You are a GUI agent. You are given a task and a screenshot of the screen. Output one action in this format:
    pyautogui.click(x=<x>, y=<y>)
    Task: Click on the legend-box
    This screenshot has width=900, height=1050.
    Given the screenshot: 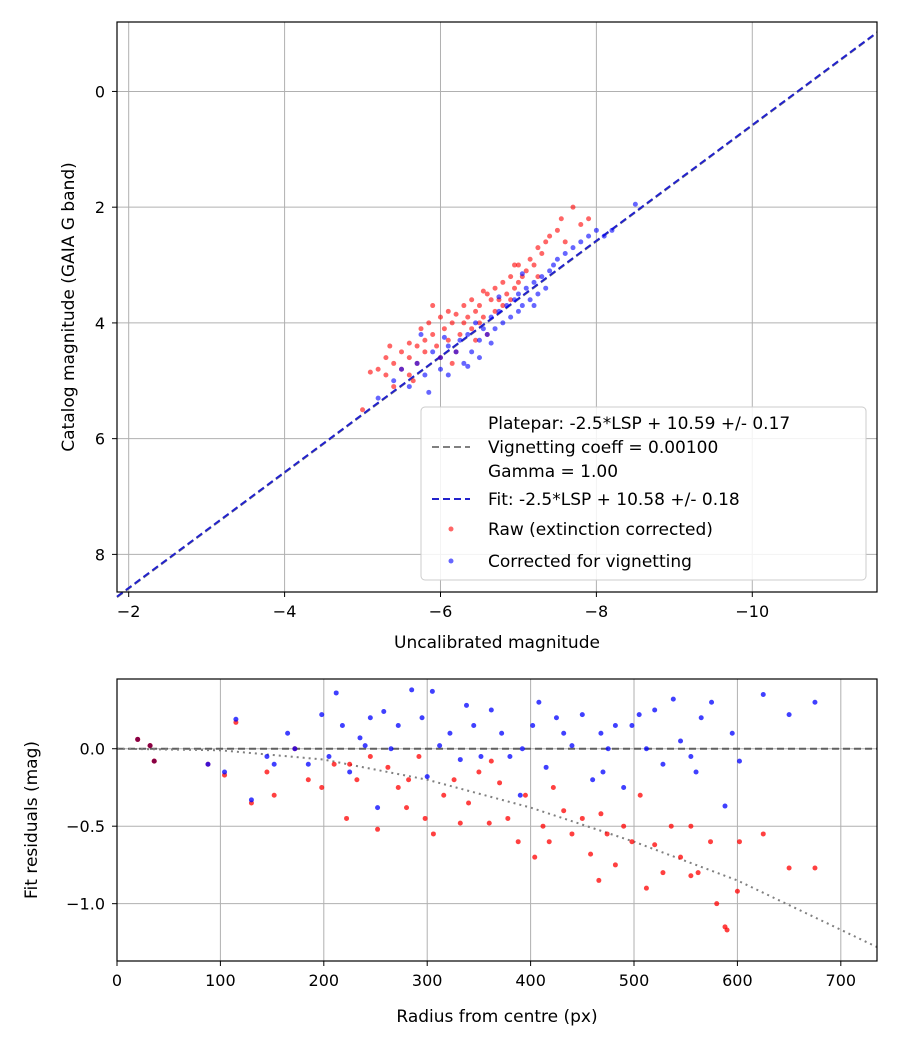 What is the action you would take?
    pyautogui.click(x=643, y=493)
    